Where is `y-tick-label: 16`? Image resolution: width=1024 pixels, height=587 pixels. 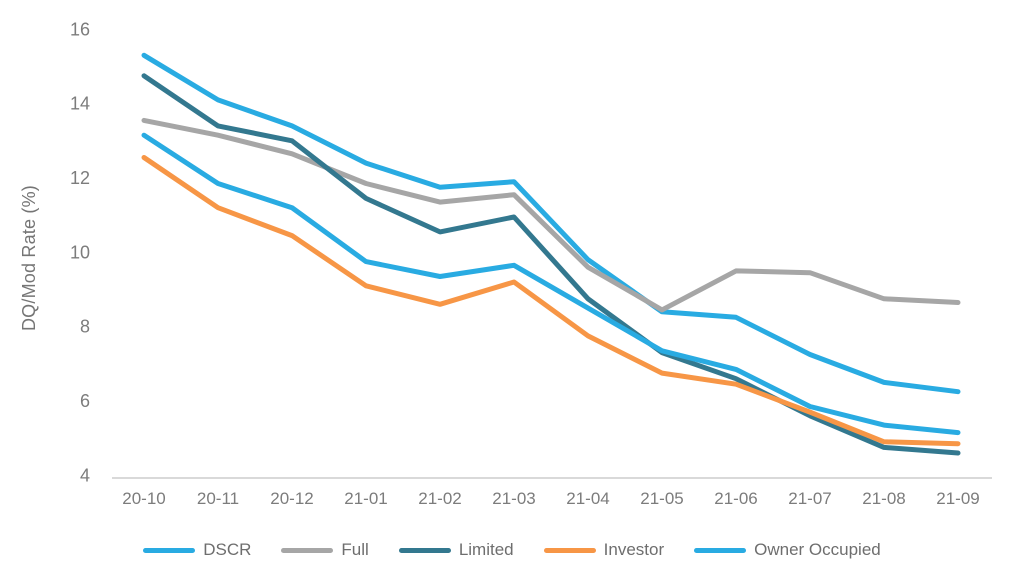
y-tick-label: 16 is located at coordinates (80, 29).